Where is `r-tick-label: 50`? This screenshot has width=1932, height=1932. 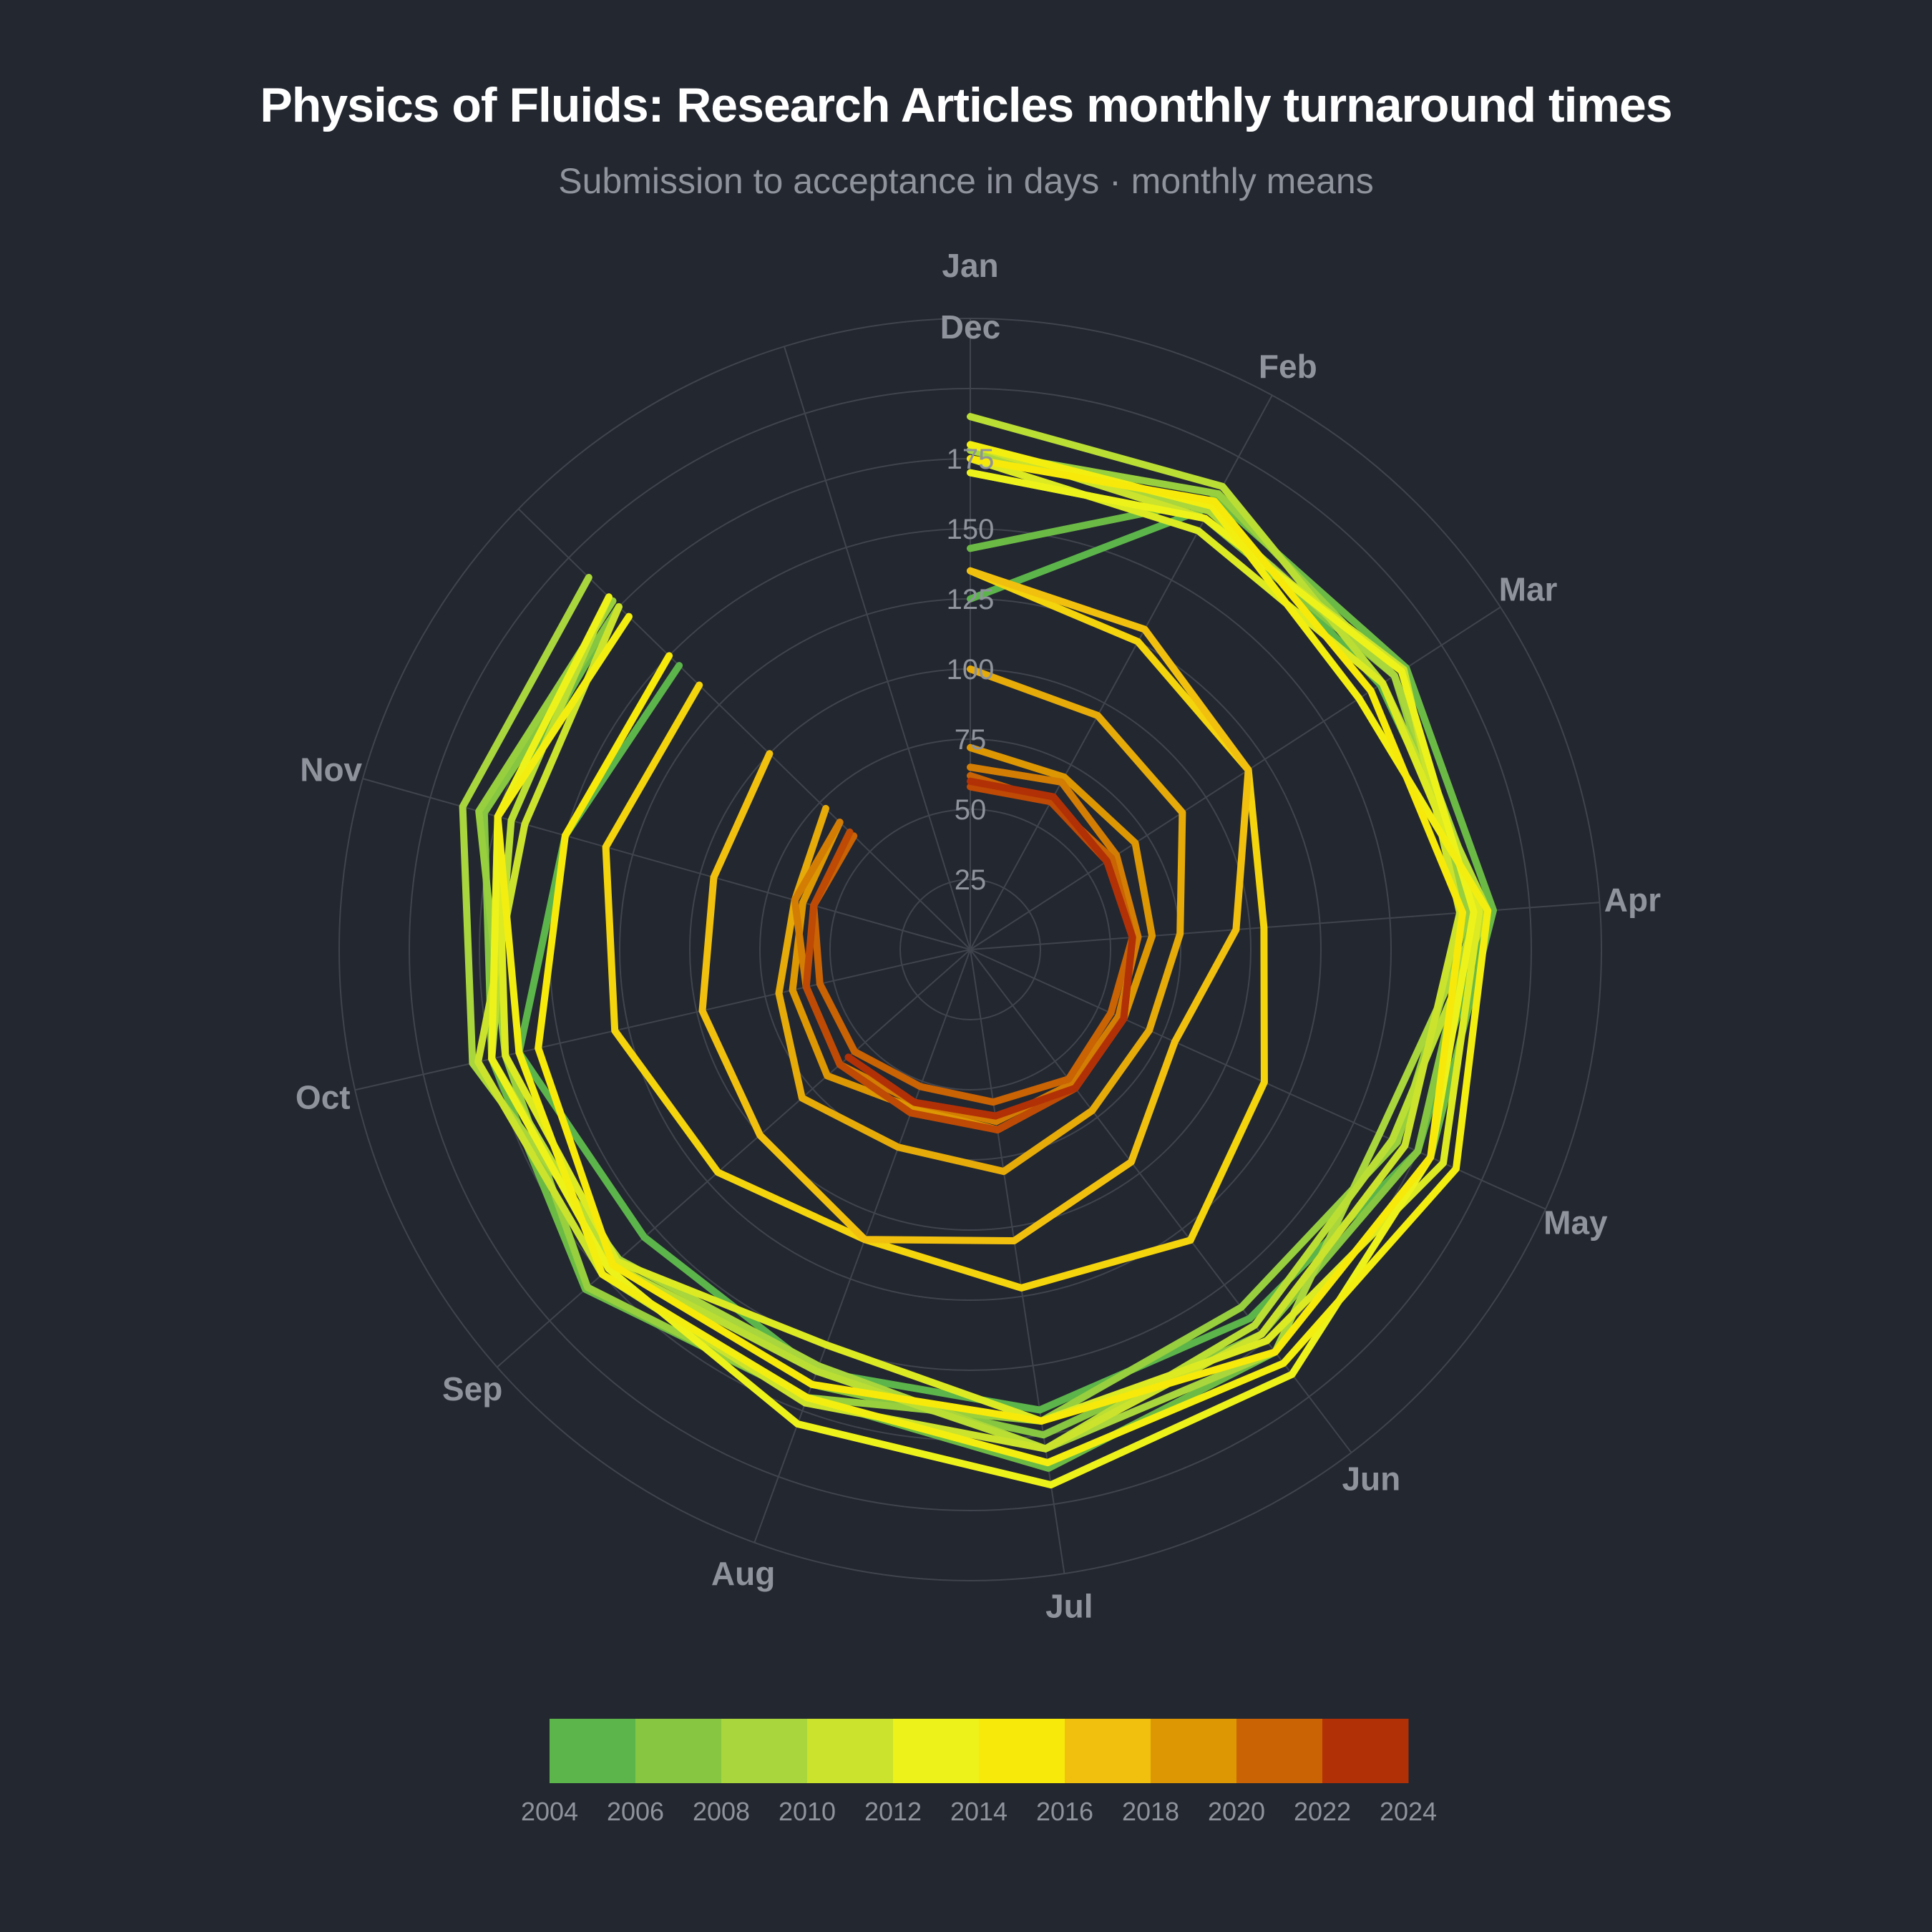
r-tick-label: 50 is located at coordinates (971, 810).